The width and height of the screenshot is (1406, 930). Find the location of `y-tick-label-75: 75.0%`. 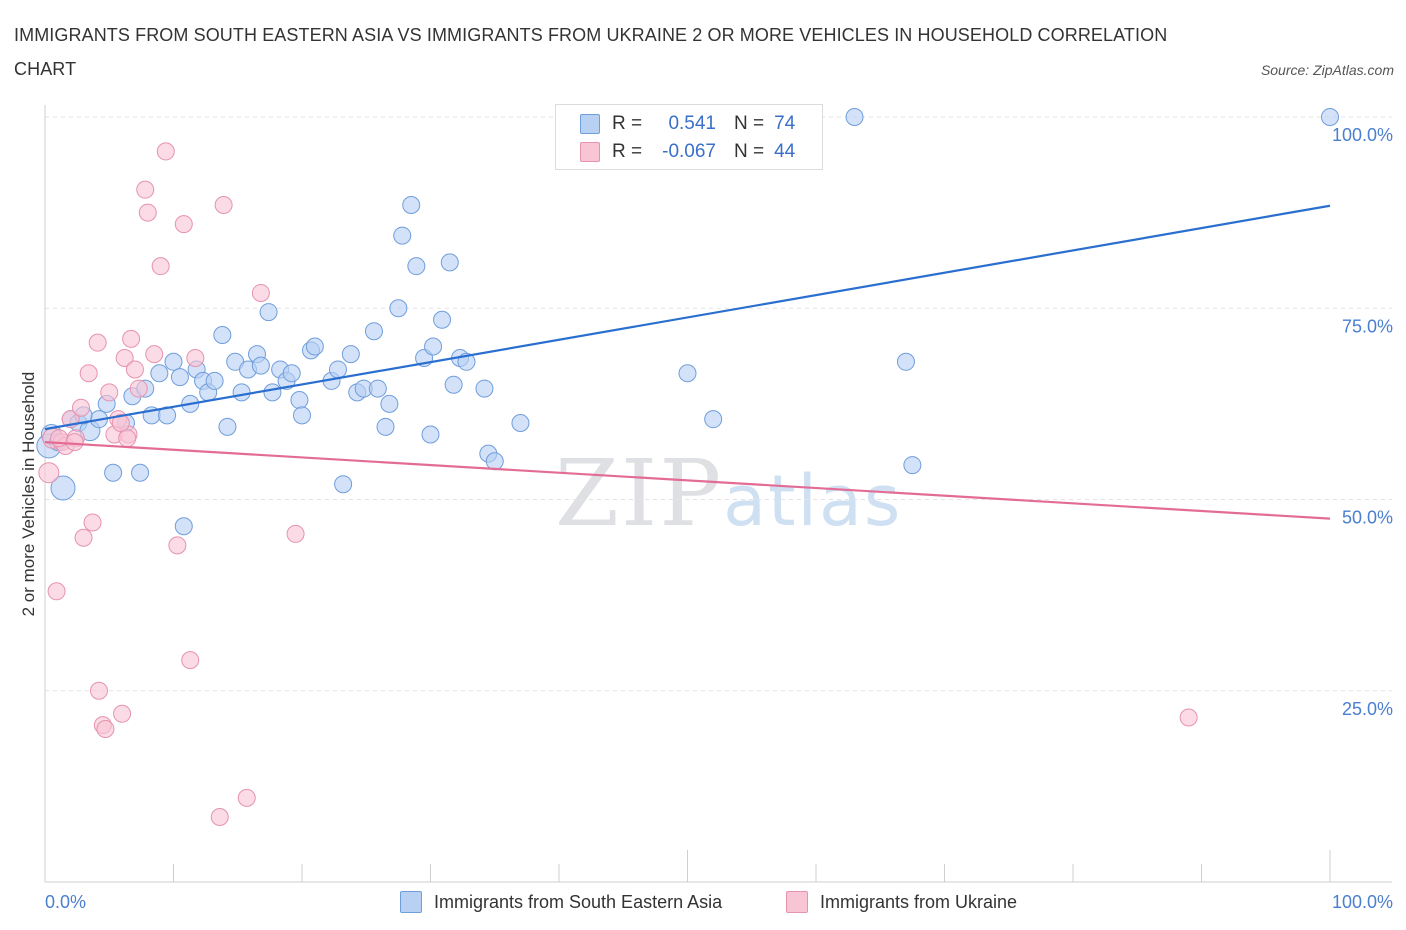

y-tick-label-75: 75.0% is located at coordinates (1367, 326).